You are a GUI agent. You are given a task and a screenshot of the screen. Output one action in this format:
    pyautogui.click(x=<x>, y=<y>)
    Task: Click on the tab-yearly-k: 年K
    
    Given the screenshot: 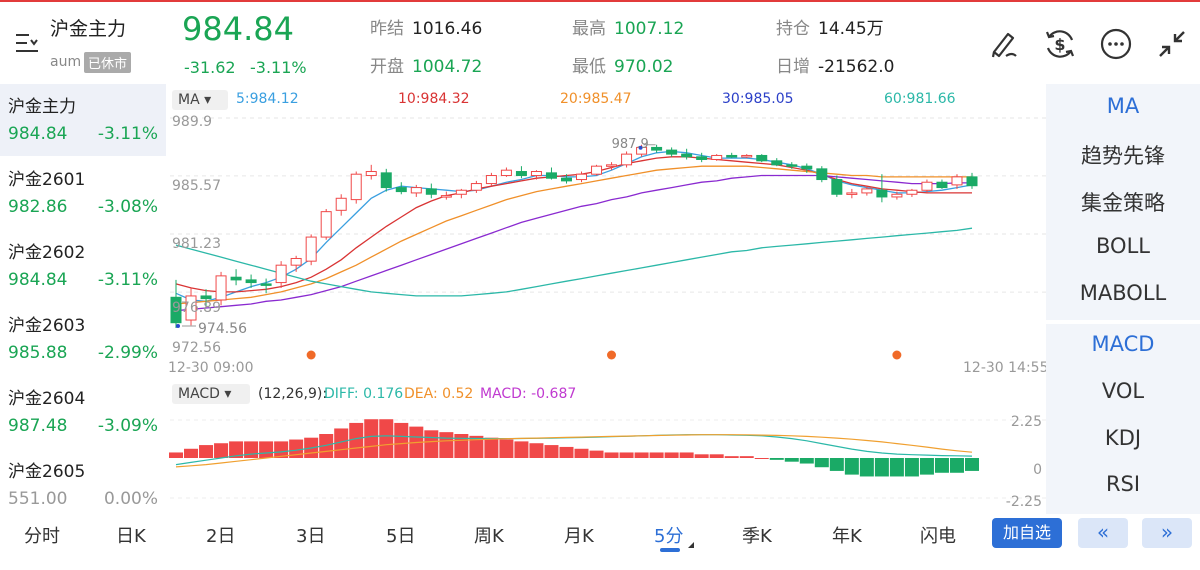 What is the action you would take?
    pyautogui.click(x=847, y=536)
    